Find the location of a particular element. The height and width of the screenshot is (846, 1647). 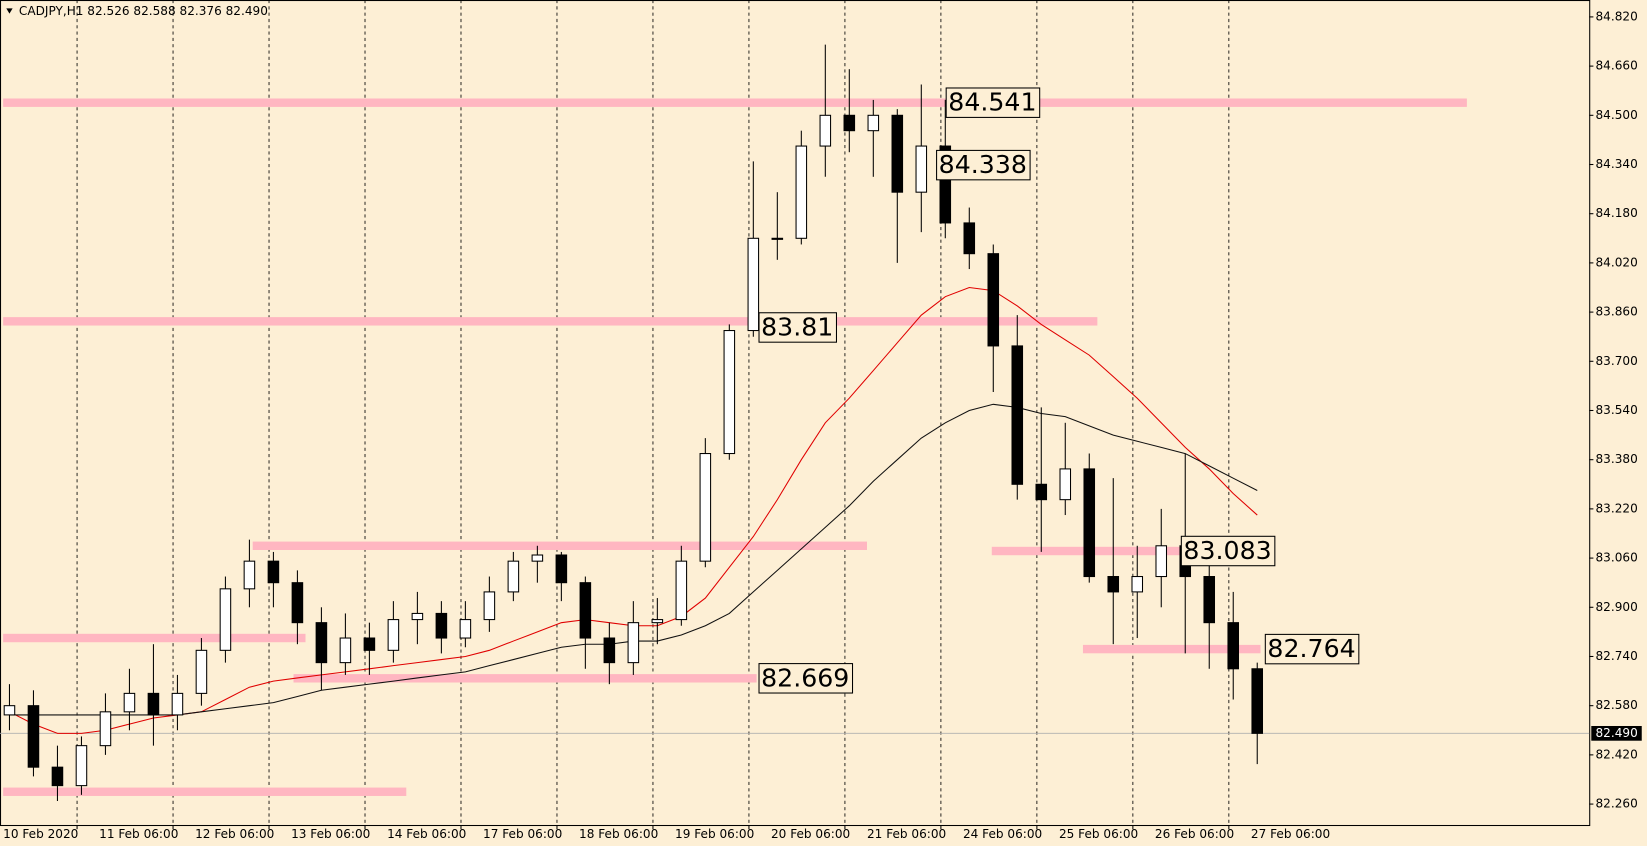

y-tick-label: 82.420 is located at coordinates (1616, 754).